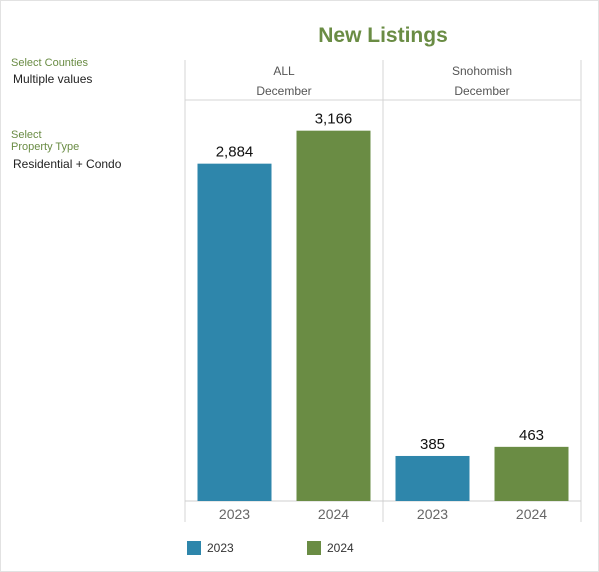  What do you see at coordinates (67, 164) in the screenshot?
I see `filter-property-type-value: Residential + Condo` at bounding box center [67, 164].